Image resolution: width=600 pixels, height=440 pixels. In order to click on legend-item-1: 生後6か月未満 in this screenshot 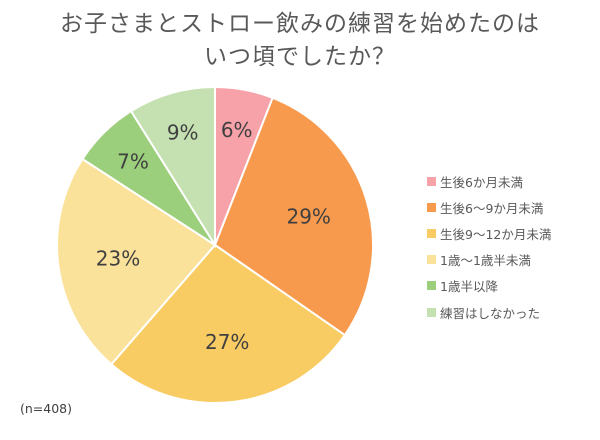, I will do `click(489, 181)`.